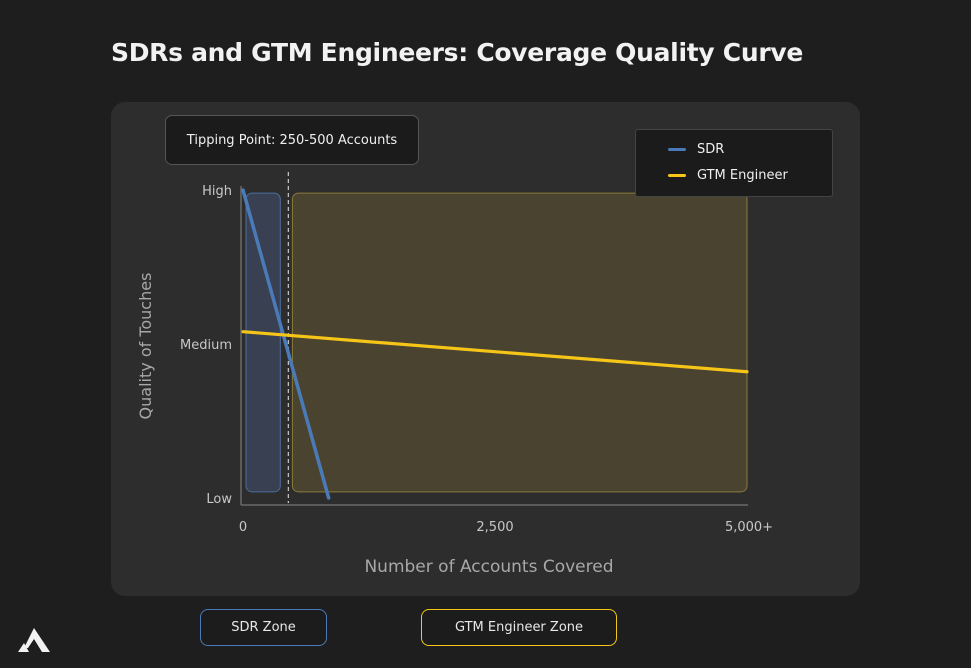 The image size is (971, 668). What do you see at coordinates (34, 642) in the screenshot?
I see `mountain-logo-icon` at bounding box center [34, 642].